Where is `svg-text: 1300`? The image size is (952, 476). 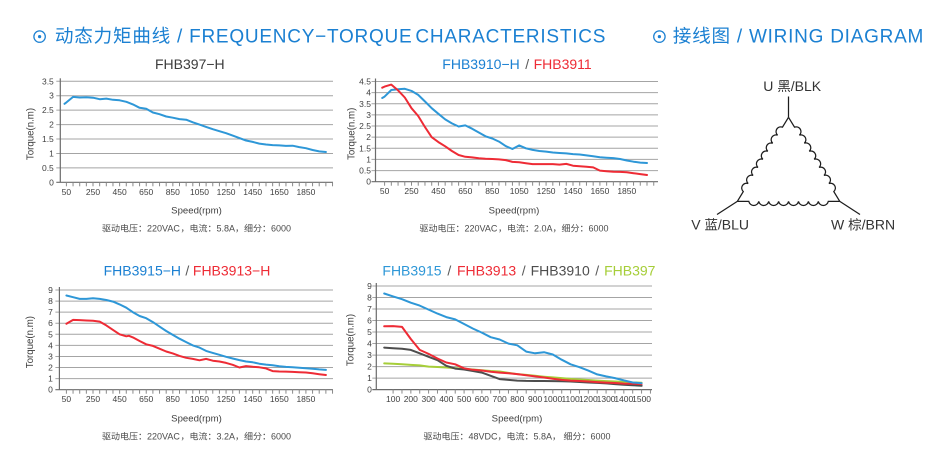
svg-text: 1300 is located at coordinates (606, 399).